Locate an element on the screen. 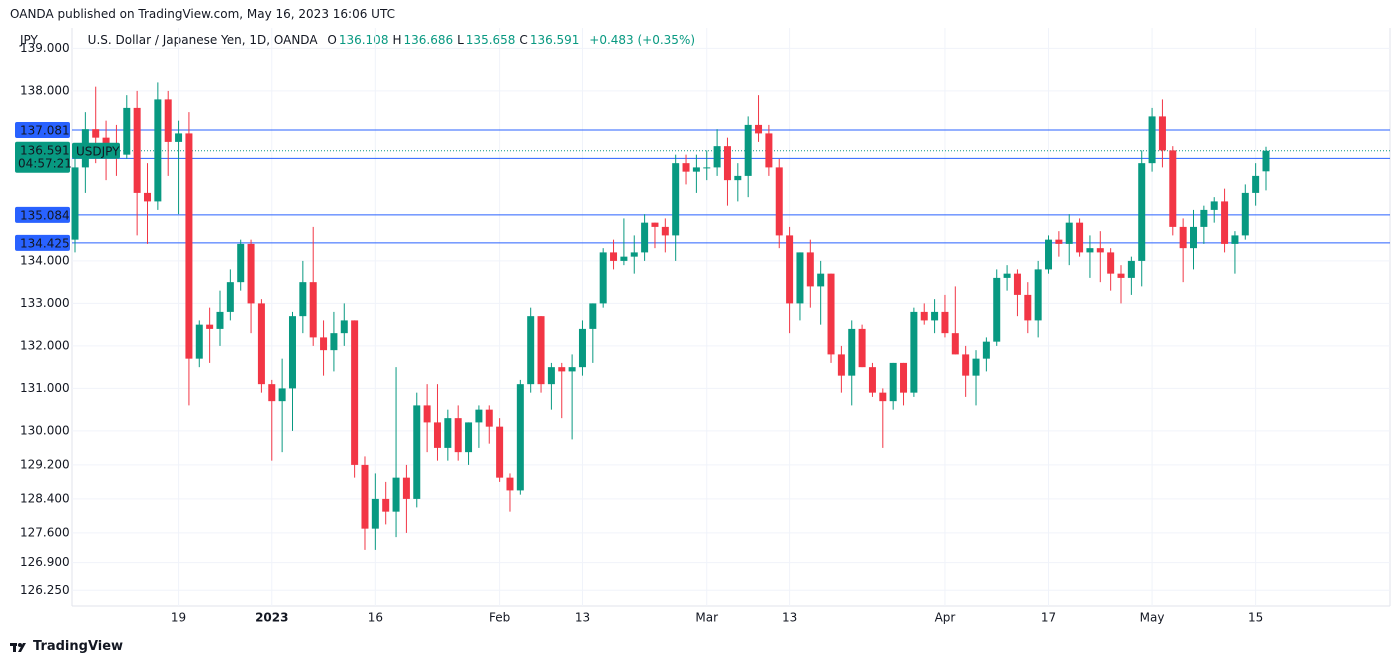 The image size is (1400, 664). brand: TradingView is located at coordinates (78, 646).